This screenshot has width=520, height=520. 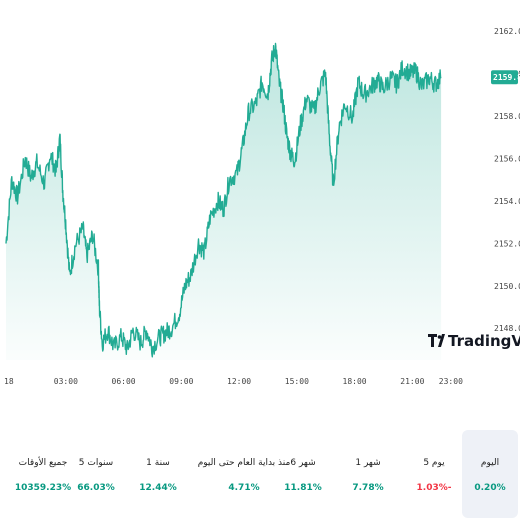 I want to click on x-tick-label: 18, so click(x=9, y=381).